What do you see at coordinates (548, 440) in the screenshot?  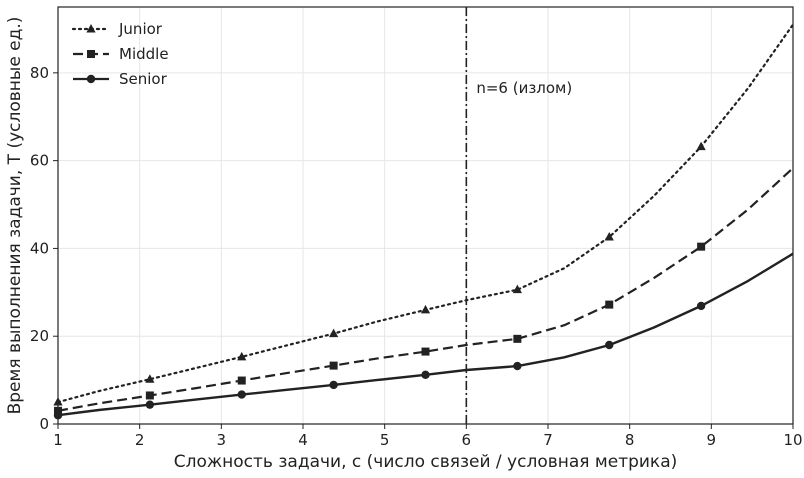 I see `x-tick-label: 7` at bounding box center [548, 440].